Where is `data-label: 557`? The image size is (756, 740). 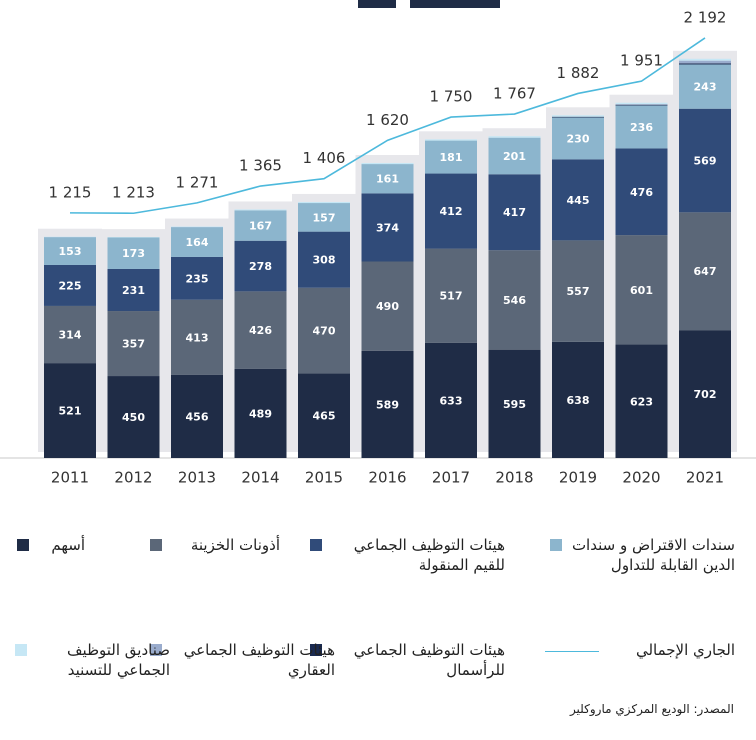 data-label: 557 is located at coordinates (578, 291).